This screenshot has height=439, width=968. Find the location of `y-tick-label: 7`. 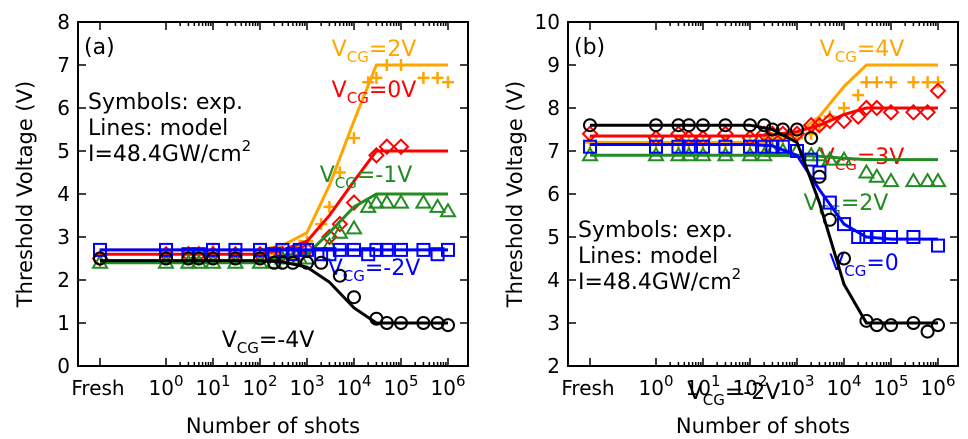

y-tick-label: 7 is located at coordinates (553, 151).